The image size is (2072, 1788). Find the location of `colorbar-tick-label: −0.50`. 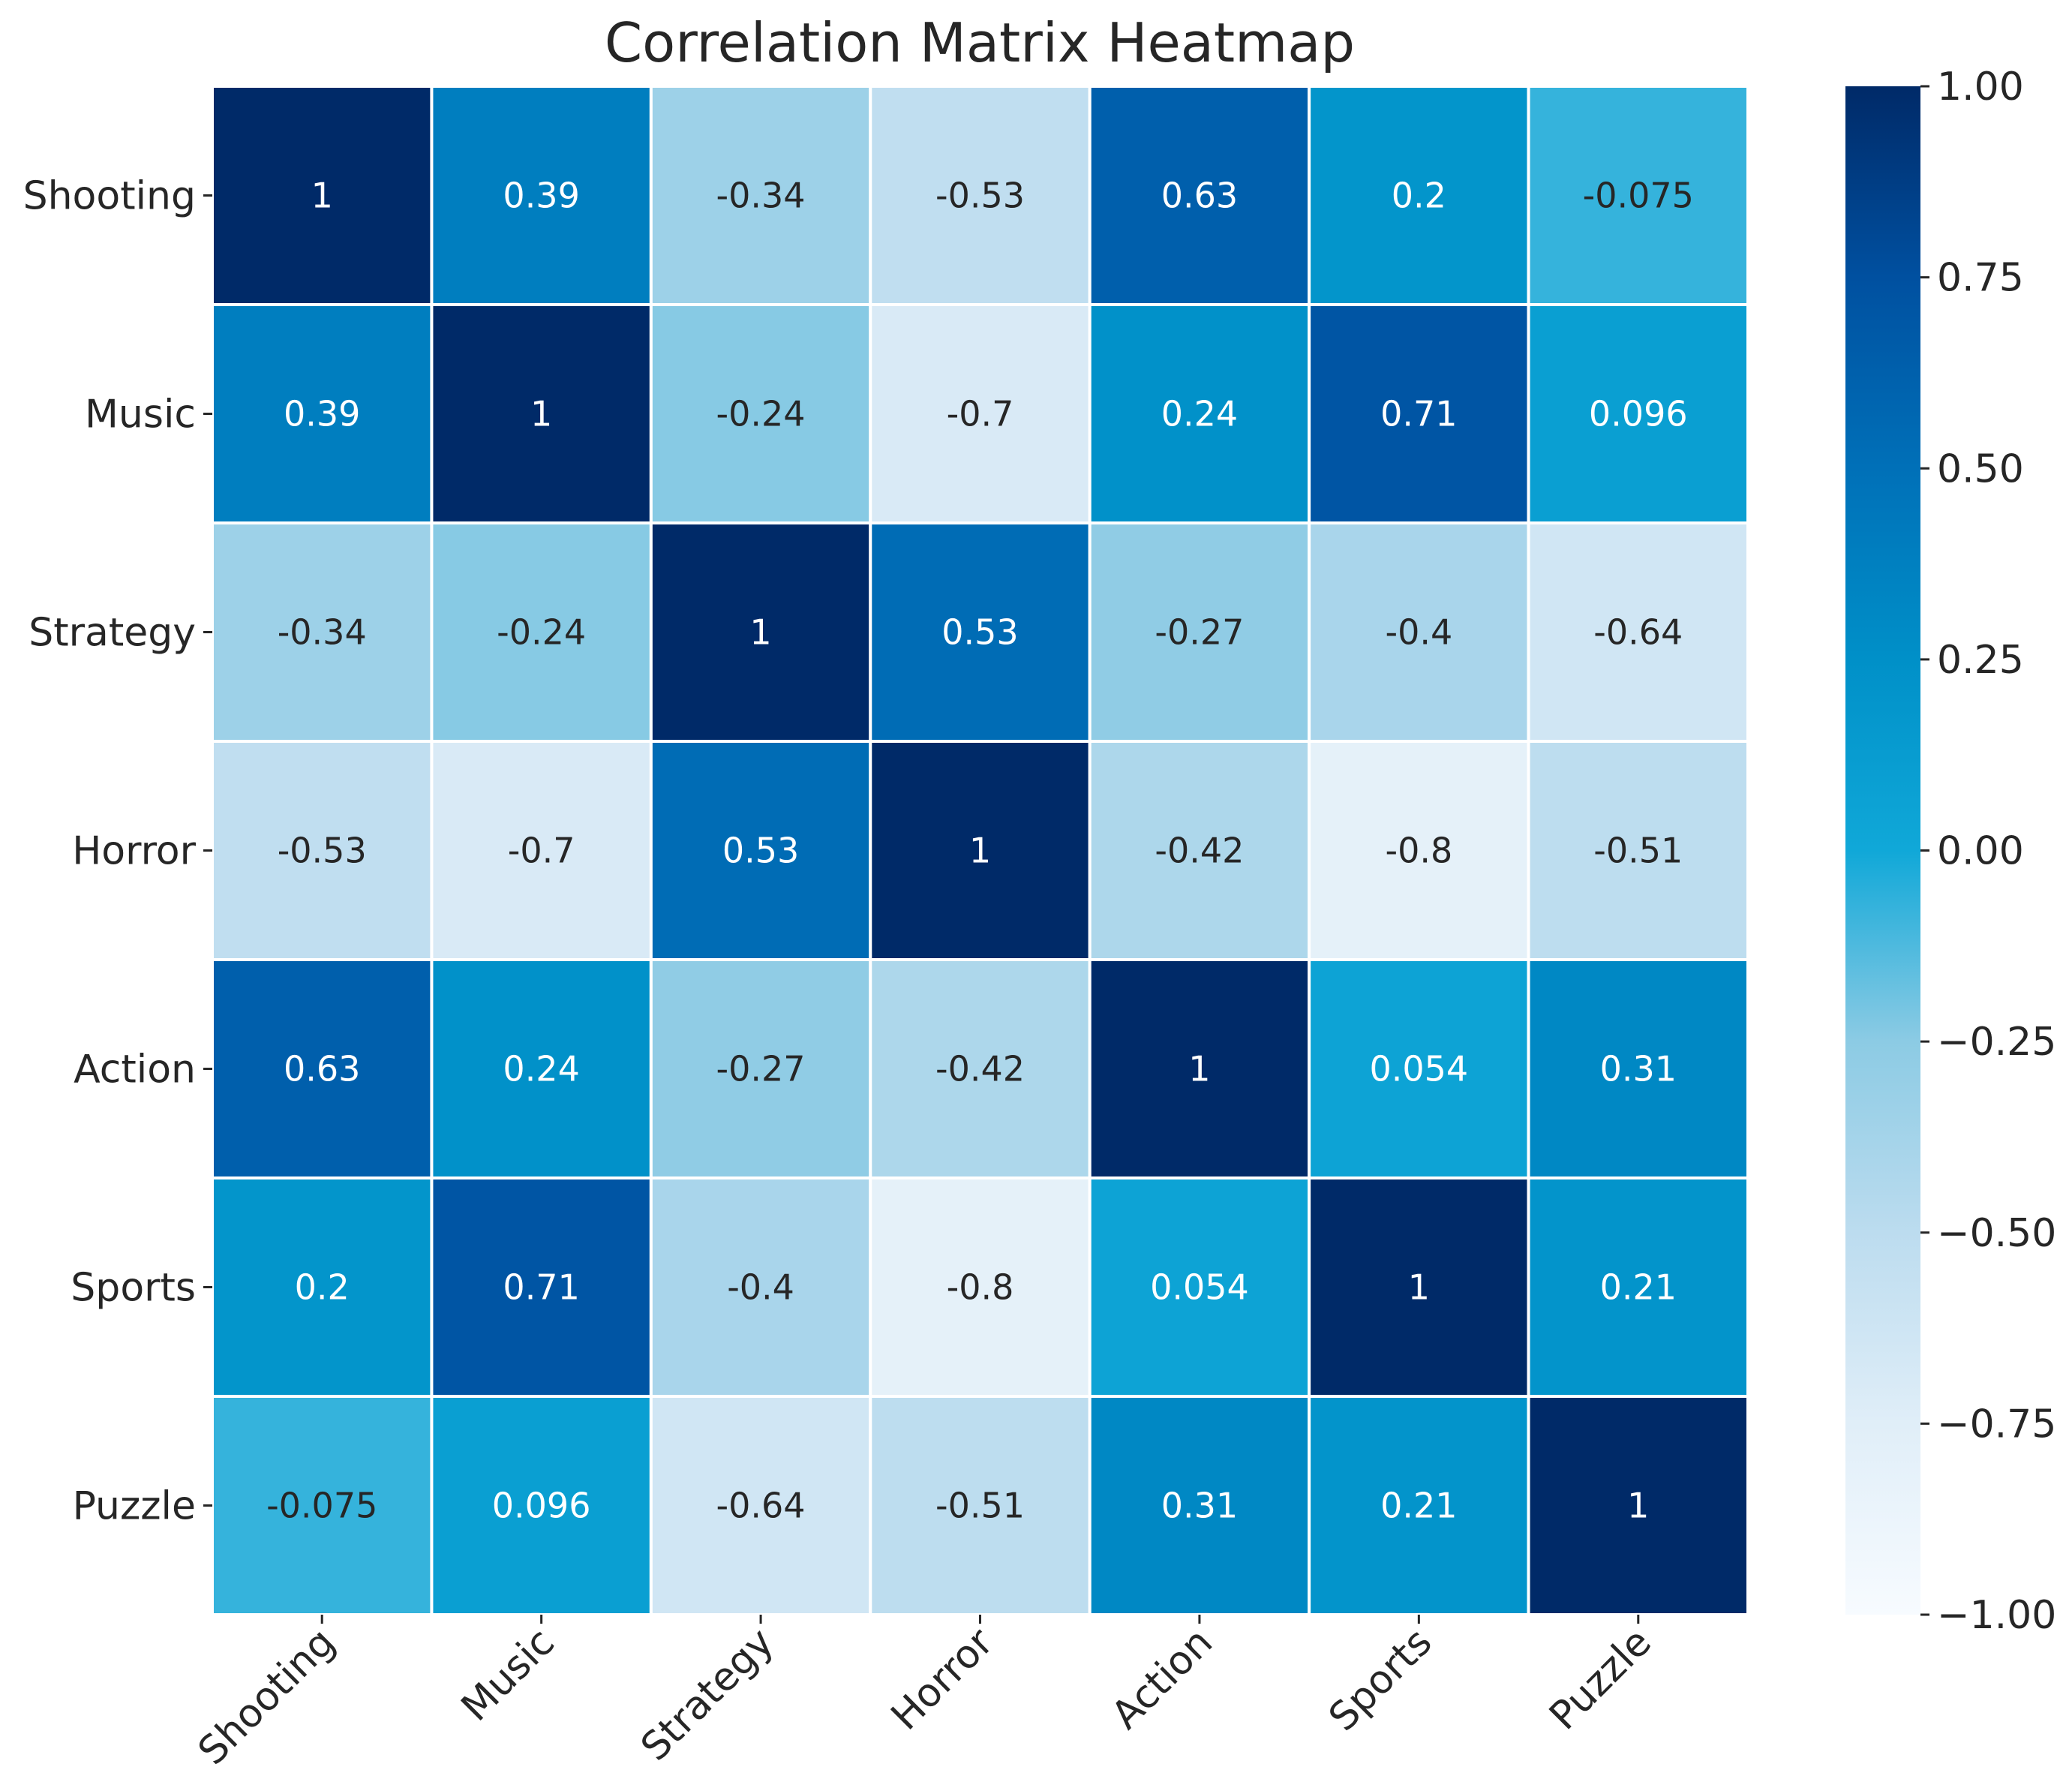

colorbar-tick-label: −0.50 is located at coordinates (1996, 1233).